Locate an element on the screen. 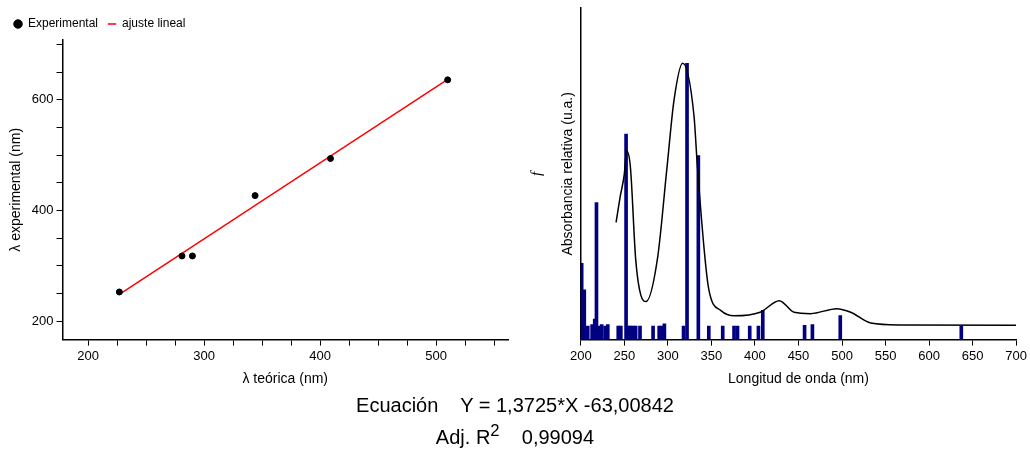  y-axis-title: Absorbancia relativa (u.a.) is located at coordinates (567, 174).